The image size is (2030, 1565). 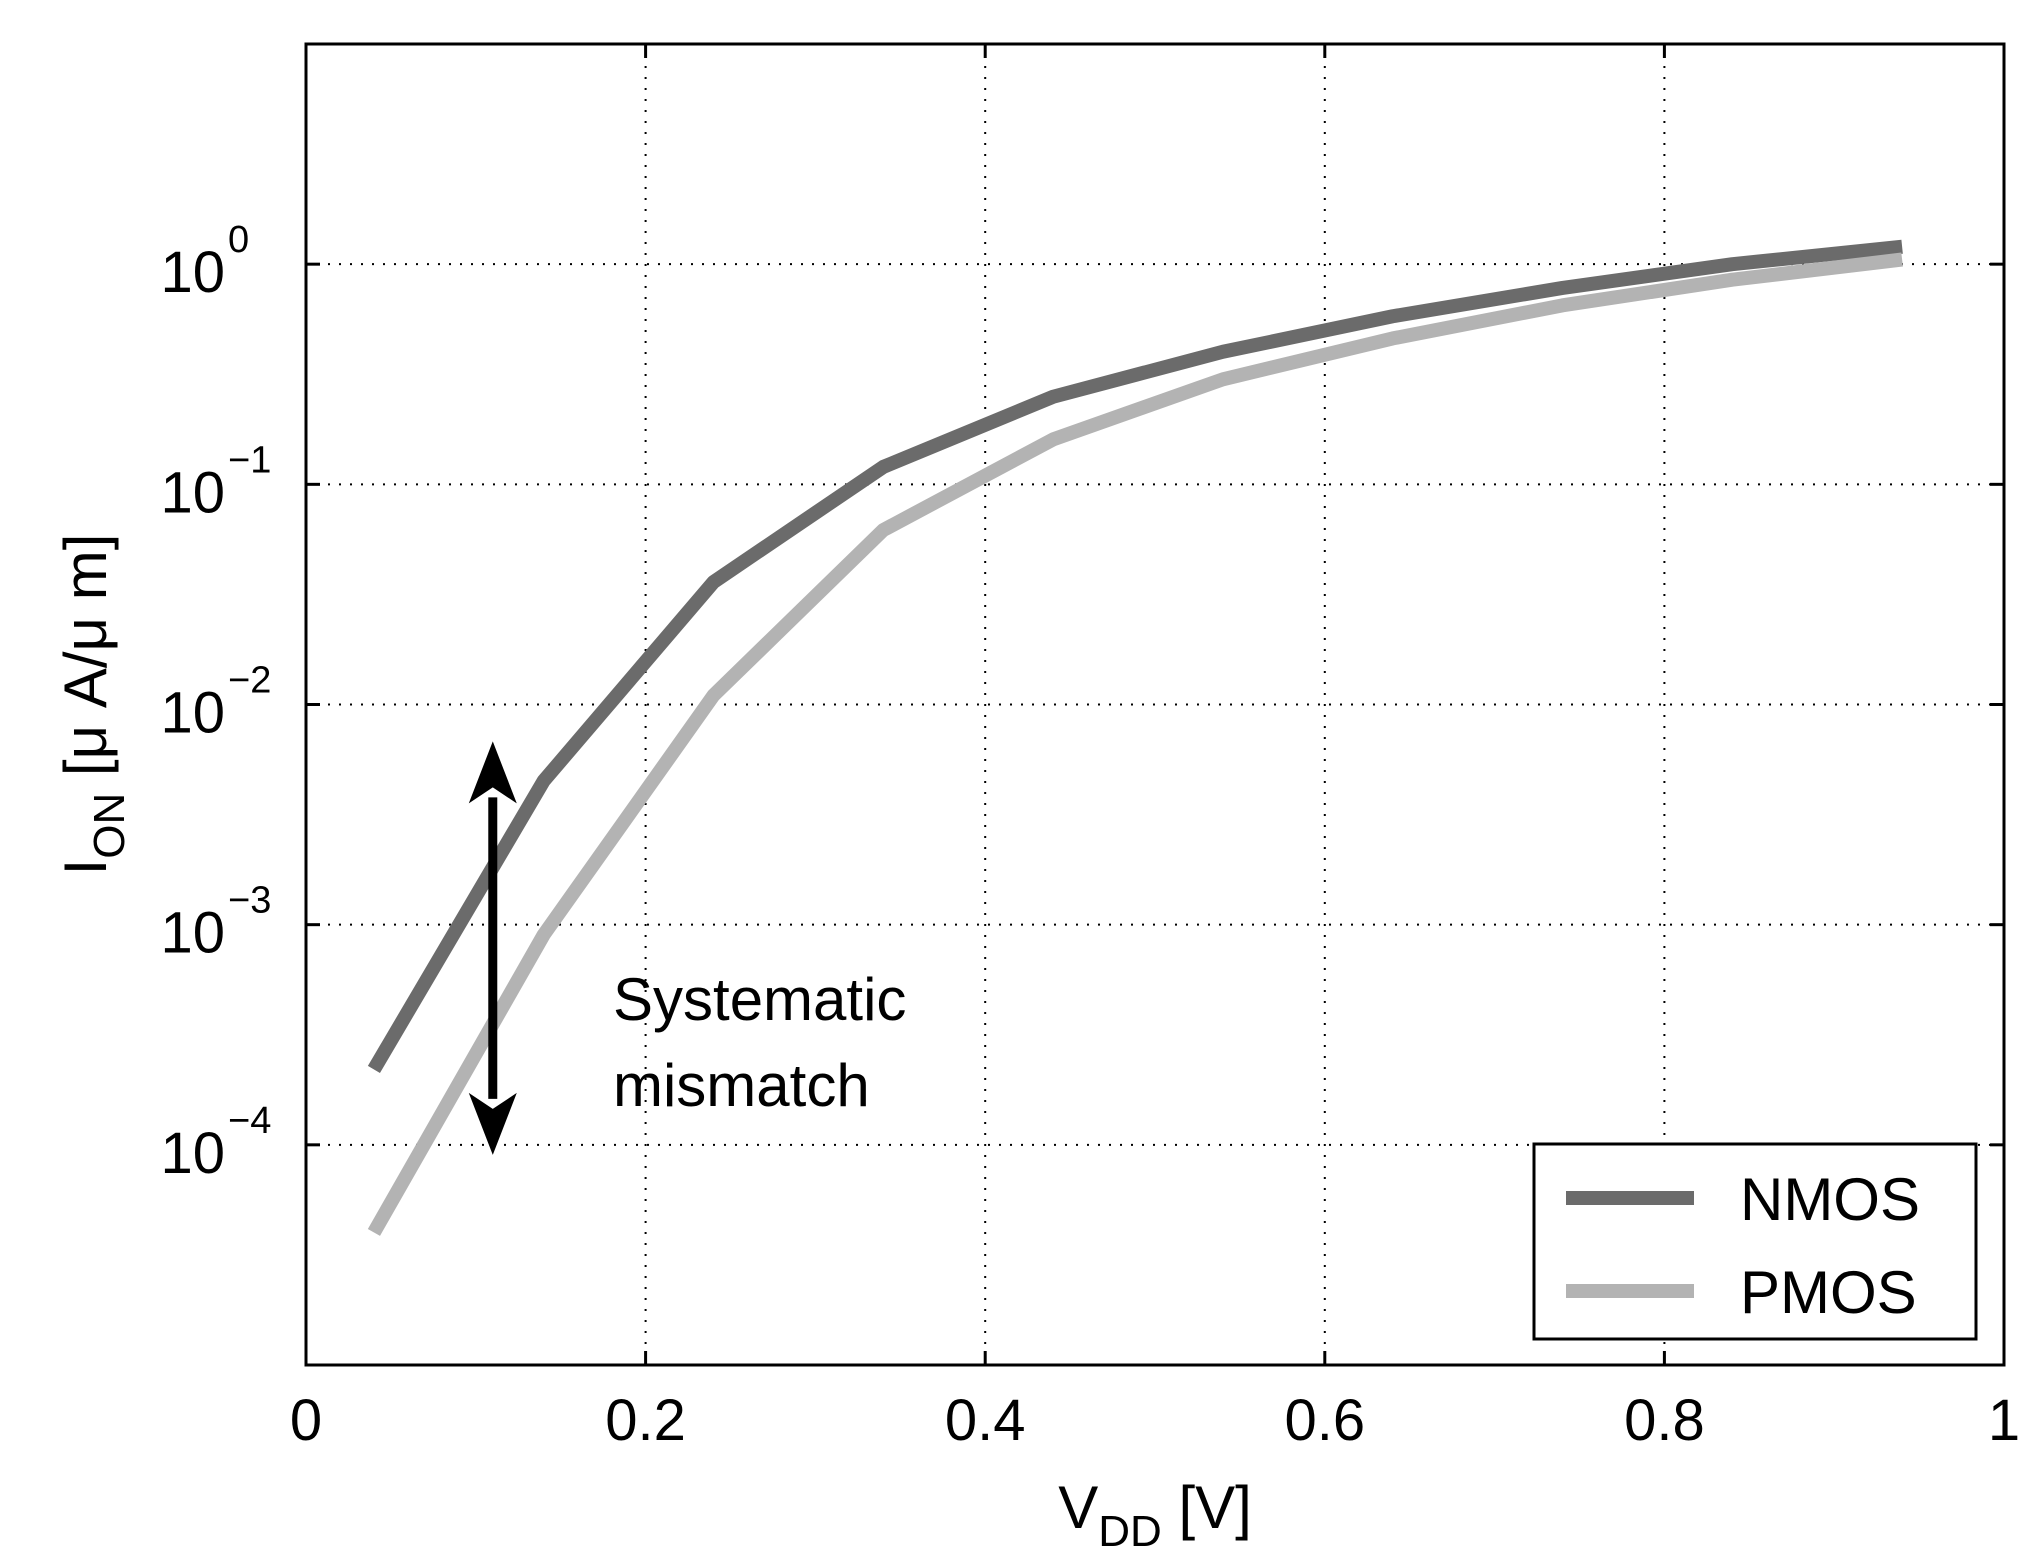 I want to click on y-tick-label-exponent: −4, so click(x=249, y=1121).